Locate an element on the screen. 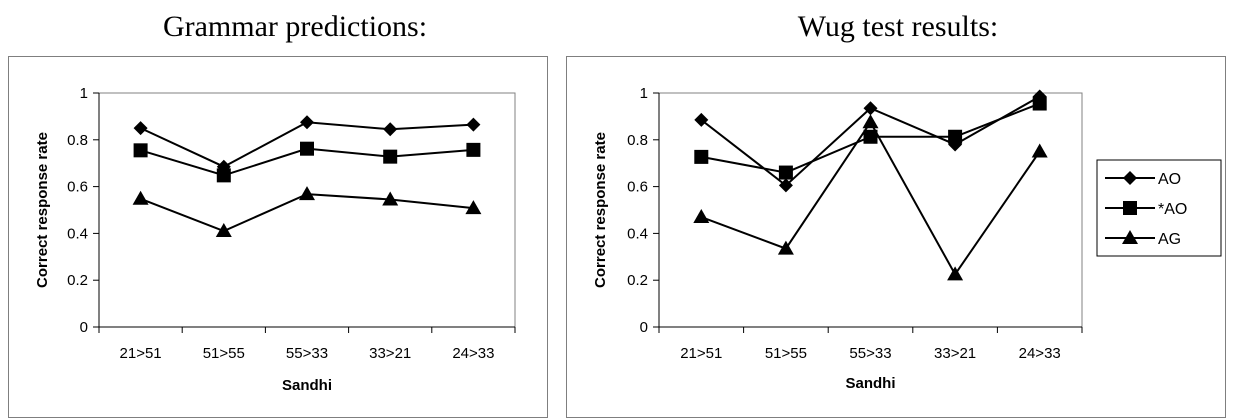 Image resolution: width=1233 pixels, height=418 pixels. left-x-tick-label: 24>33 is located at coordinates (473, 353).